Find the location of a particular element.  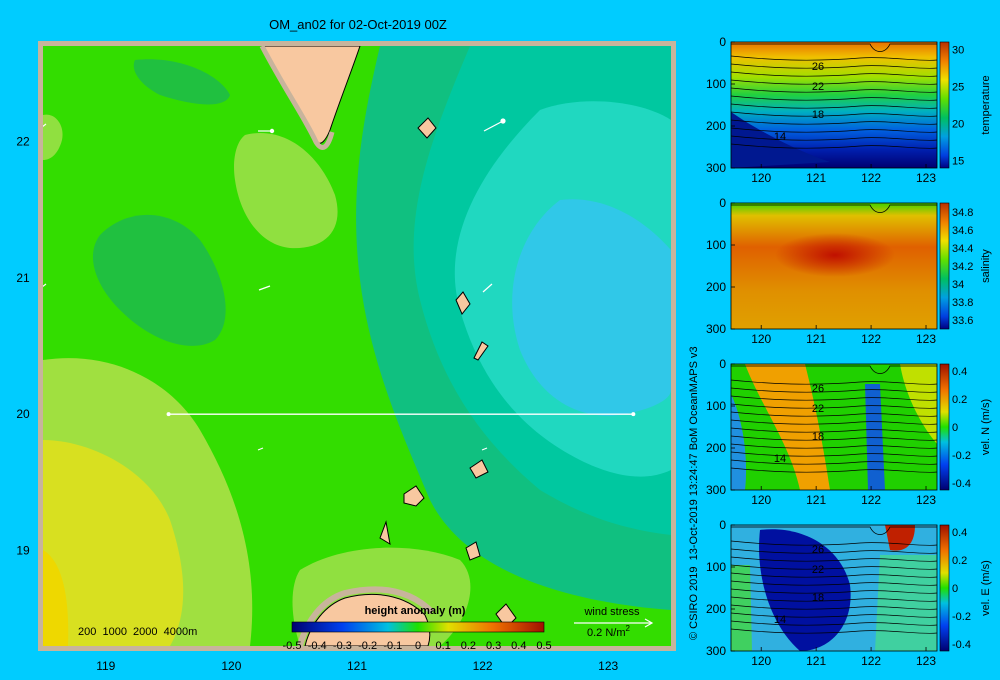

map-y-axis: 22 21 20 19 is located at coordinates (23, 345).